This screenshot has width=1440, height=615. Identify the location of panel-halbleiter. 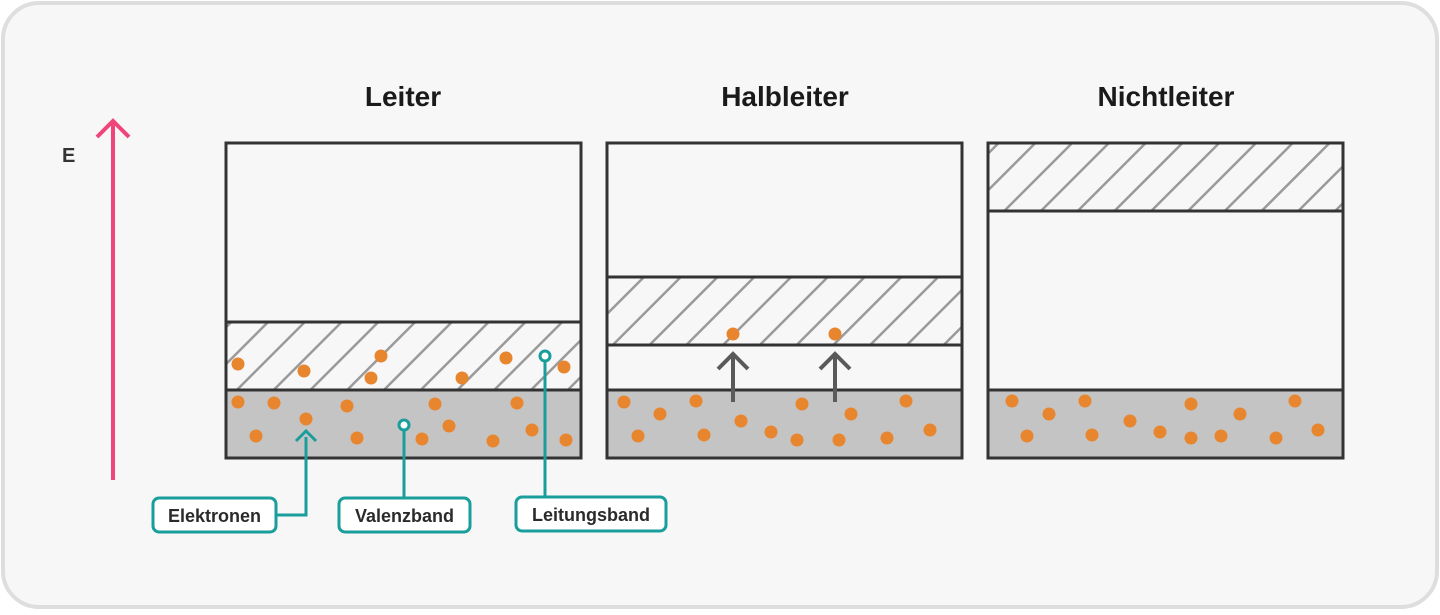
(784, 300).